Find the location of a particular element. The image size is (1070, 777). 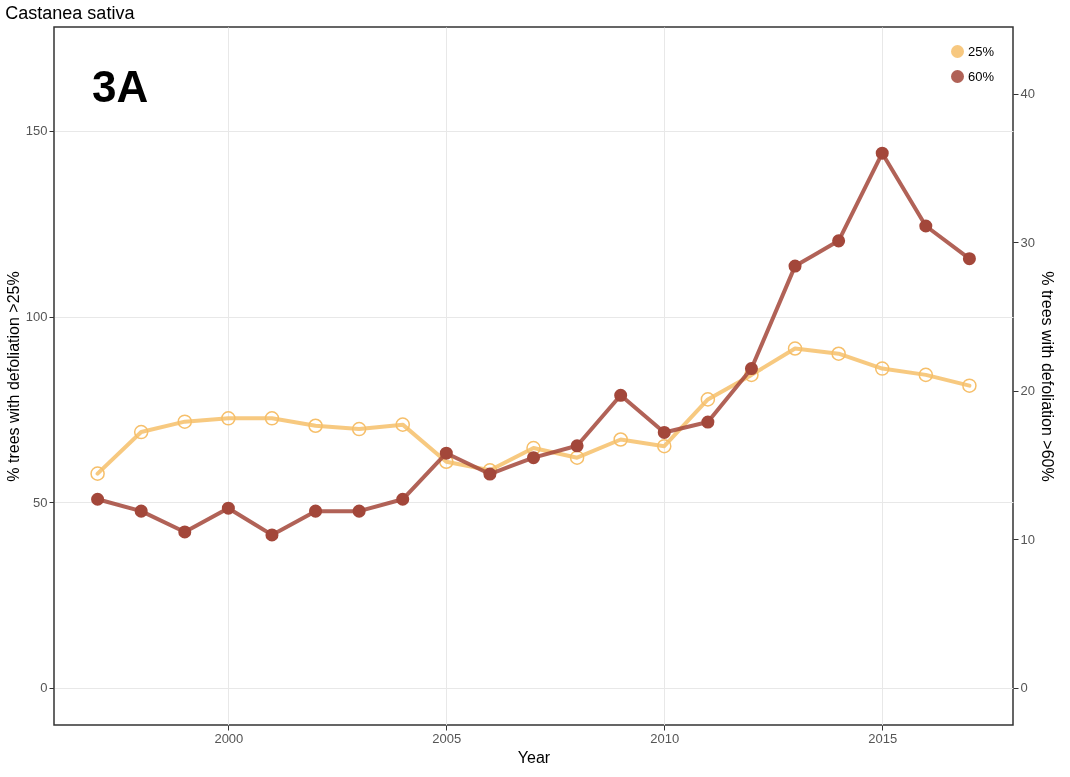

y2-axis-title: % trees with defoliation >60% is located at coordinates (1047, 376).